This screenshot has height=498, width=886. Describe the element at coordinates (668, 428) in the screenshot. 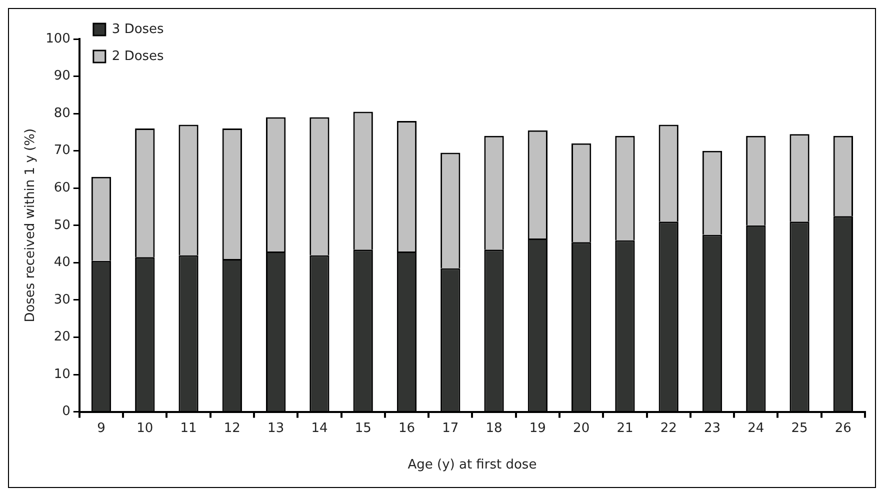

I see `x-tick-label: 22` at that location.